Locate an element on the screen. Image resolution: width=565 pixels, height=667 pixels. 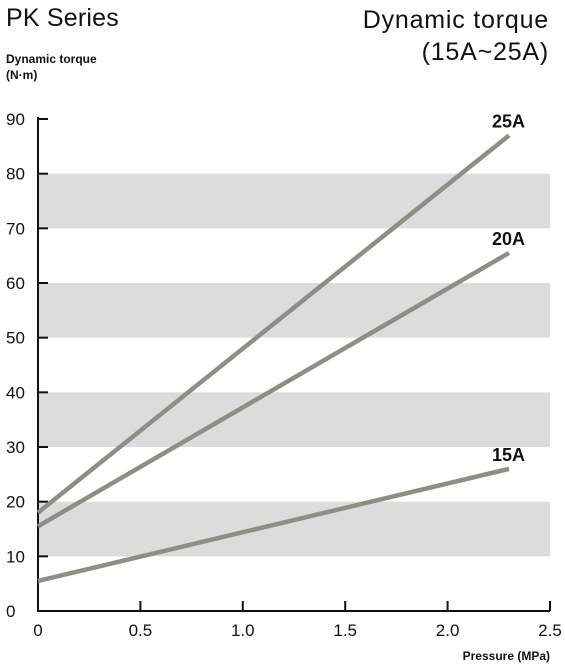
y-tick-label: 50 is located at coordinates (15, 338).